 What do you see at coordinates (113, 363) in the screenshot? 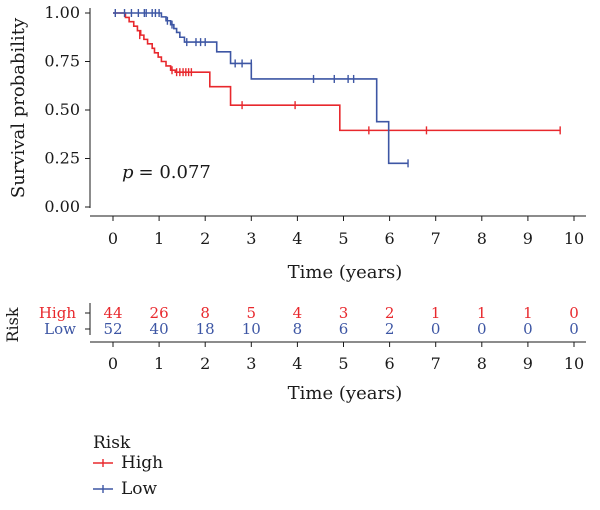
I see `risk-x-tick-label: 0` at bounding box center [113, 363].